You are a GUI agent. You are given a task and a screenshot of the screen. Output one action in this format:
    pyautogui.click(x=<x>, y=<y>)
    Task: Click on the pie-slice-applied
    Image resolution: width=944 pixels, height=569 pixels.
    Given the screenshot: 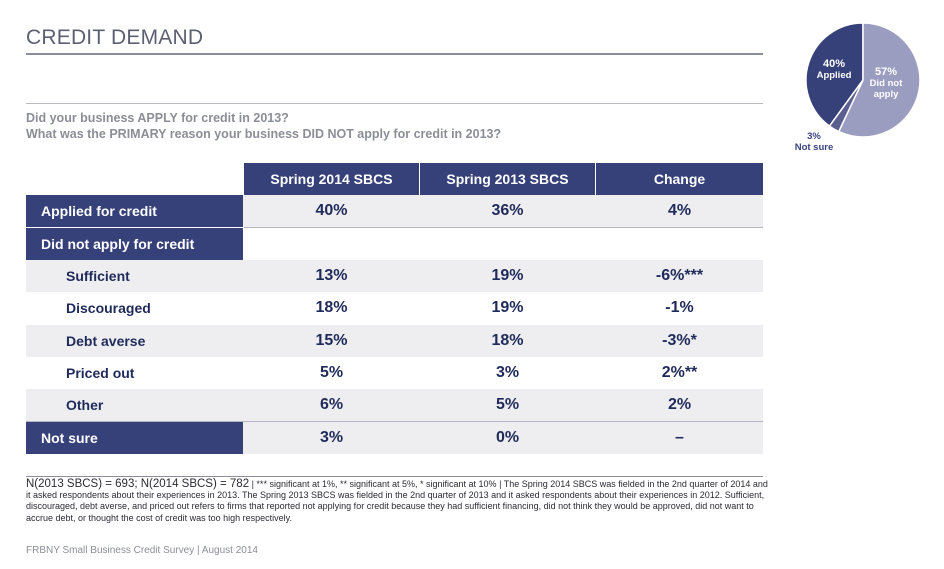 What is the action you would take?
    pyautogui.click(x=834, y=75)
    